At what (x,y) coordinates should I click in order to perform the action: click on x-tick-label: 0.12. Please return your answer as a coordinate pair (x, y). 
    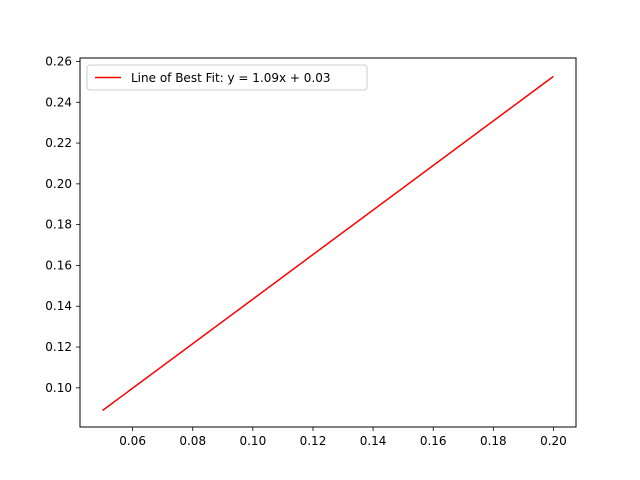
    Looking at the image, I should click on (313, 441).